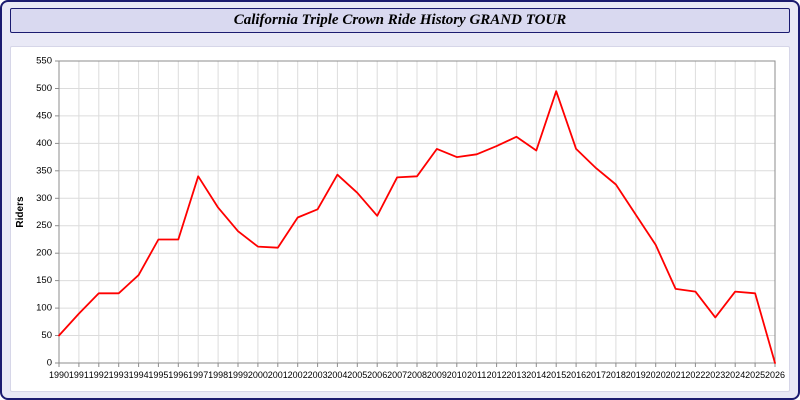 This screenshot has height=400, width=800. Describe the element at coordinates (278, 375) in the screenshot. I see `x-tick-label: 2001` at that location.